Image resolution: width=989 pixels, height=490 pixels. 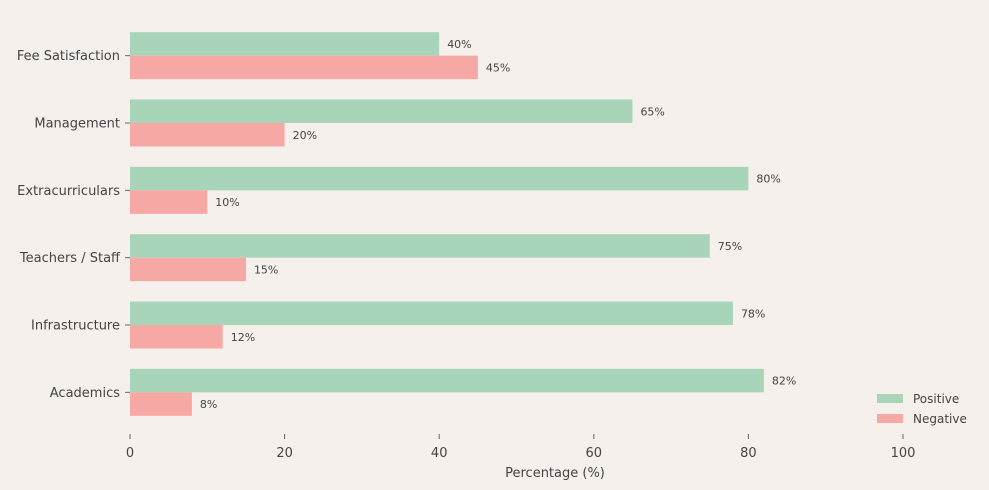 What do you see at coordinates (85, 393) in the screenshot?
I see `y-tick-label-academics: Academics` at bounding box center [85, 393].